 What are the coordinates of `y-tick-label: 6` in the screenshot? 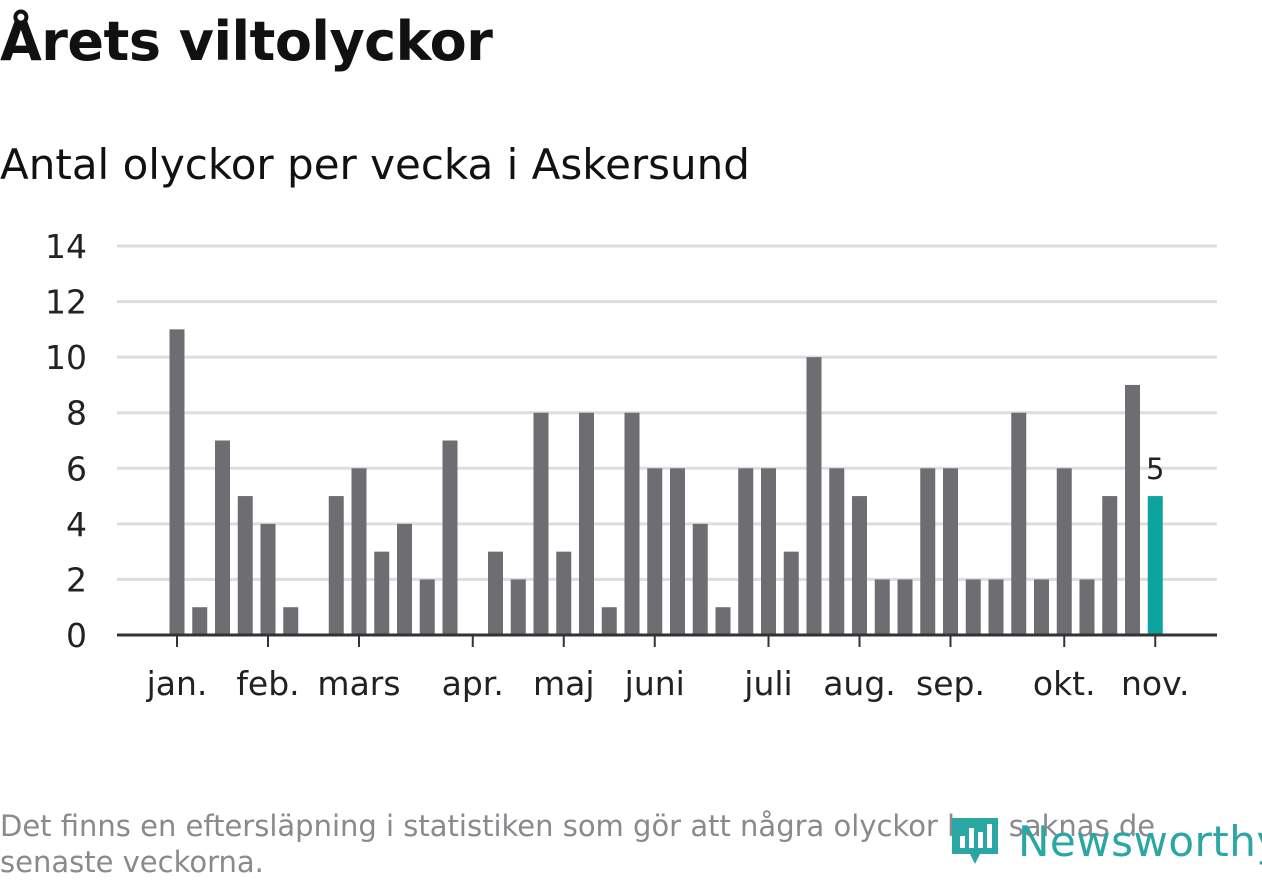 It's located at (76, 468).